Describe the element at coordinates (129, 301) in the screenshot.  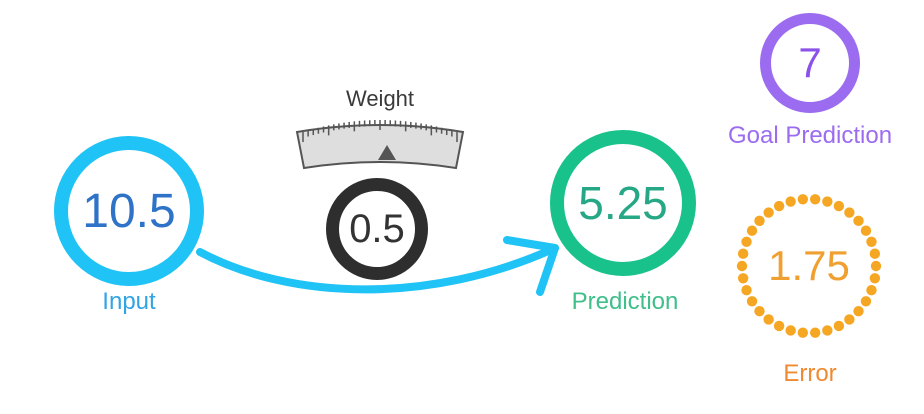
I see `input-label: Input` at that location.